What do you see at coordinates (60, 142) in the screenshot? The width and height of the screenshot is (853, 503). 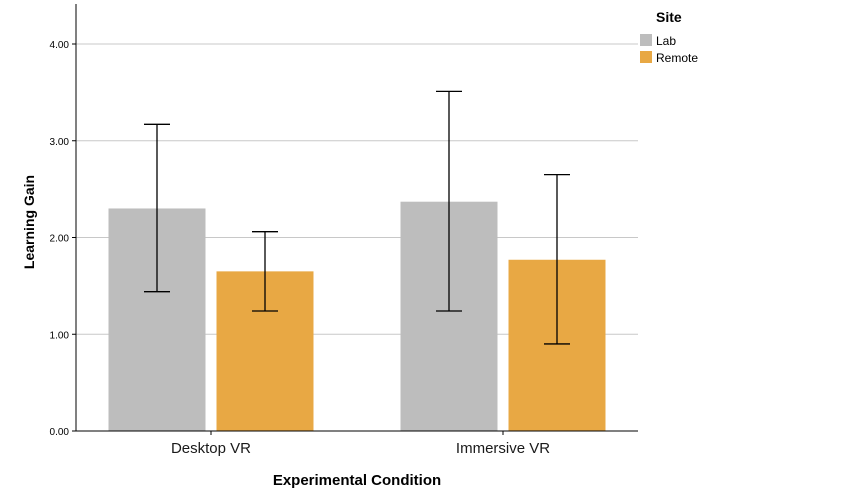 I see `y-tick-label: 3.00` at bounding box center [60, 142].